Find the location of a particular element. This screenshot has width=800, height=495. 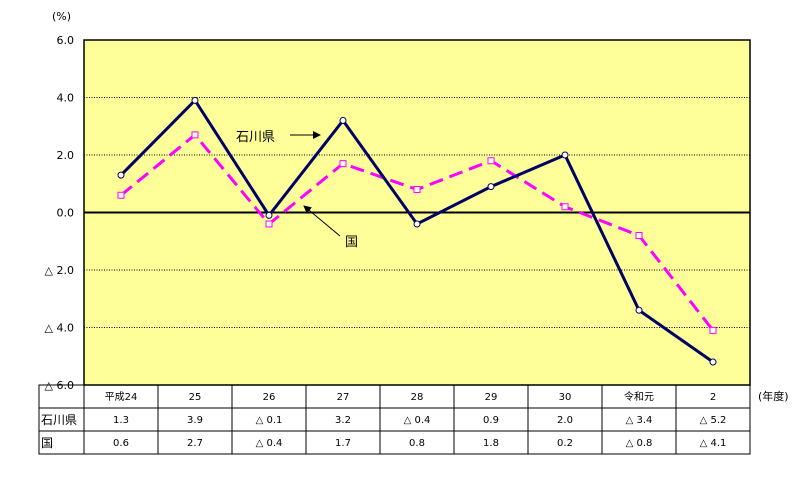

table-border is located at coordinates (394, 419).